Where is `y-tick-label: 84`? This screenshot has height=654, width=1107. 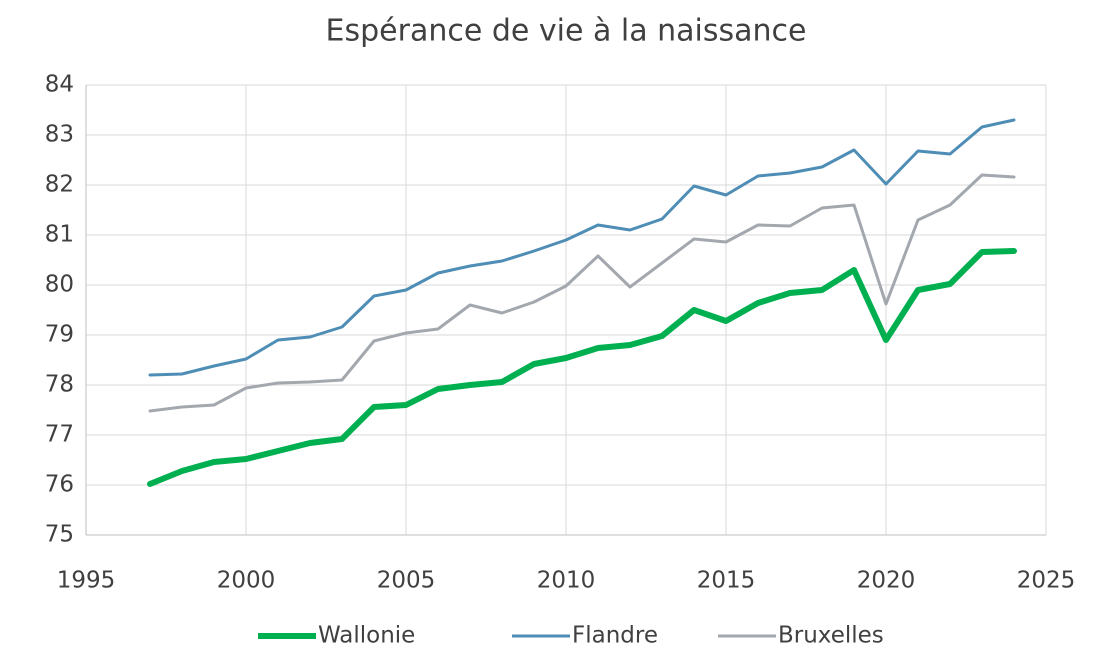 y-tick-label: 84 is located at coordinates (59, 85).